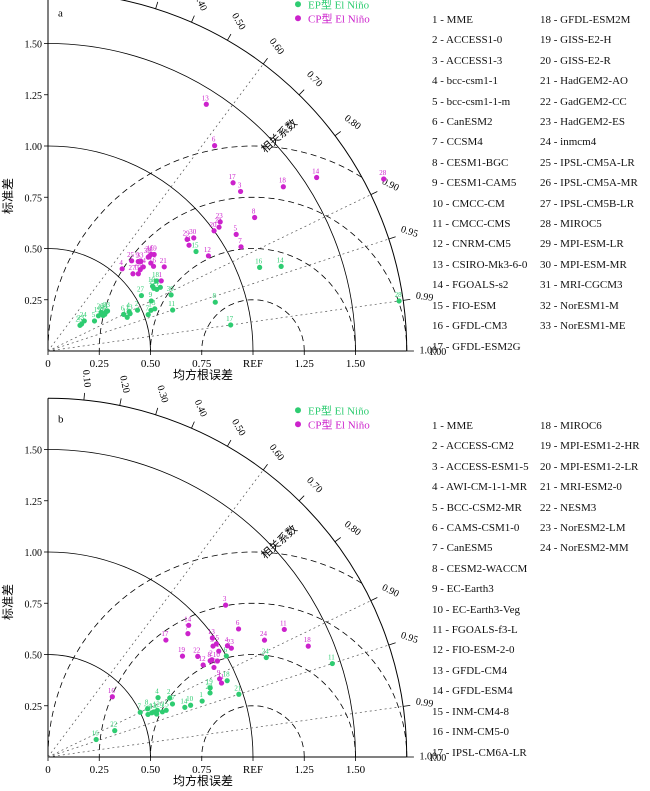  Describe the element at coordinates (468, 203) in the screenshot. I see `model-entry: 10 - CMCC-CM` at that location.